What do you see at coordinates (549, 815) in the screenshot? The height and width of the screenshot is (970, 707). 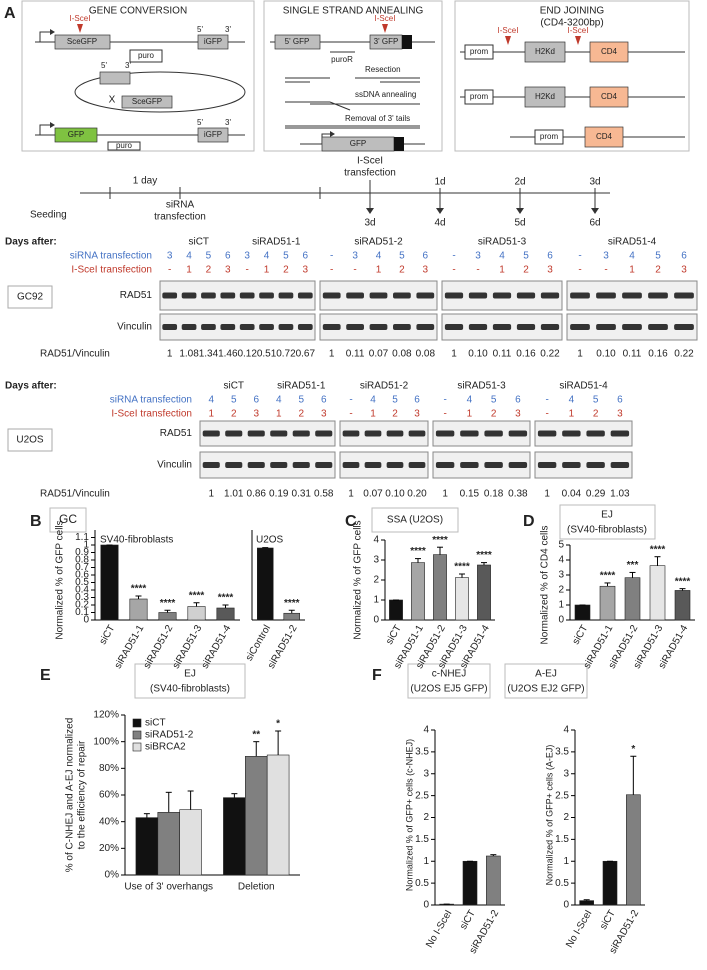 I see `y-axis-label: Normalized % of GFP+ cells (A-EJ)` at bounding box center [549, 815].